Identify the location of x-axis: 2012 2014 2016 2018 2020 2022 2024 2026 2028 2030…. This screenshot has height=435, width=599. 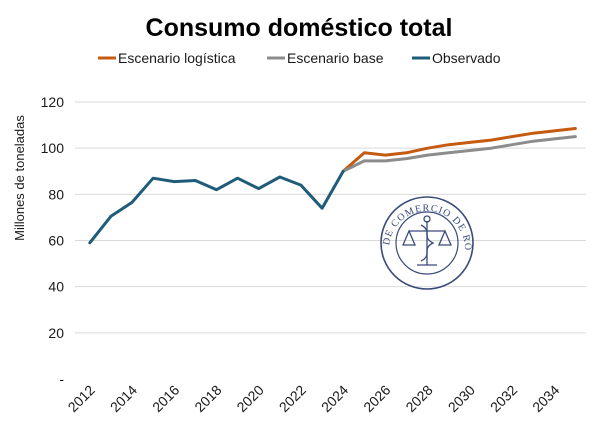
(314, 398).